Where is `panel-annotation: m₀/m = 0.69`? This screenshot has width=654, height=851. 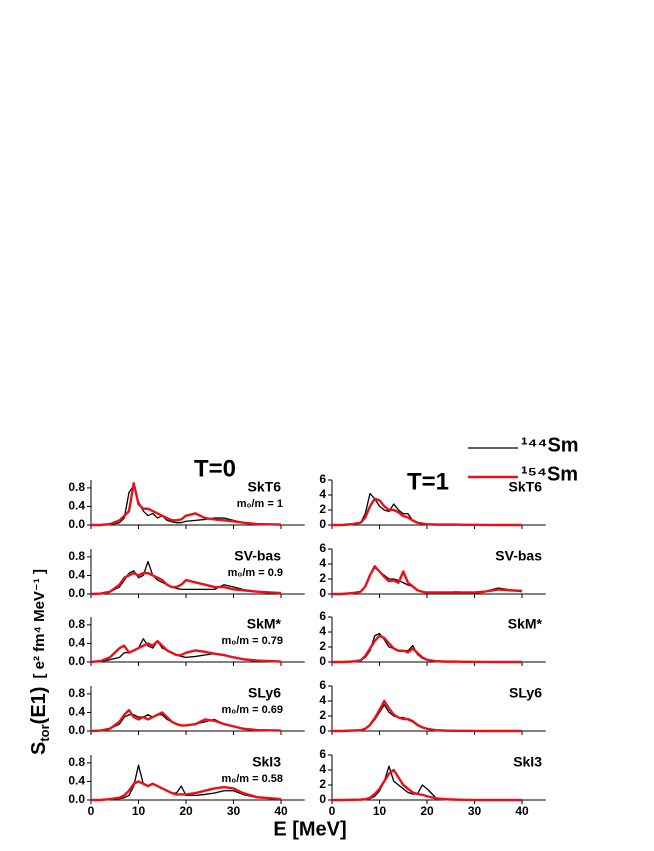
panel-annotation: m₀/m = 0.69 is located at coordinates (252, 710).